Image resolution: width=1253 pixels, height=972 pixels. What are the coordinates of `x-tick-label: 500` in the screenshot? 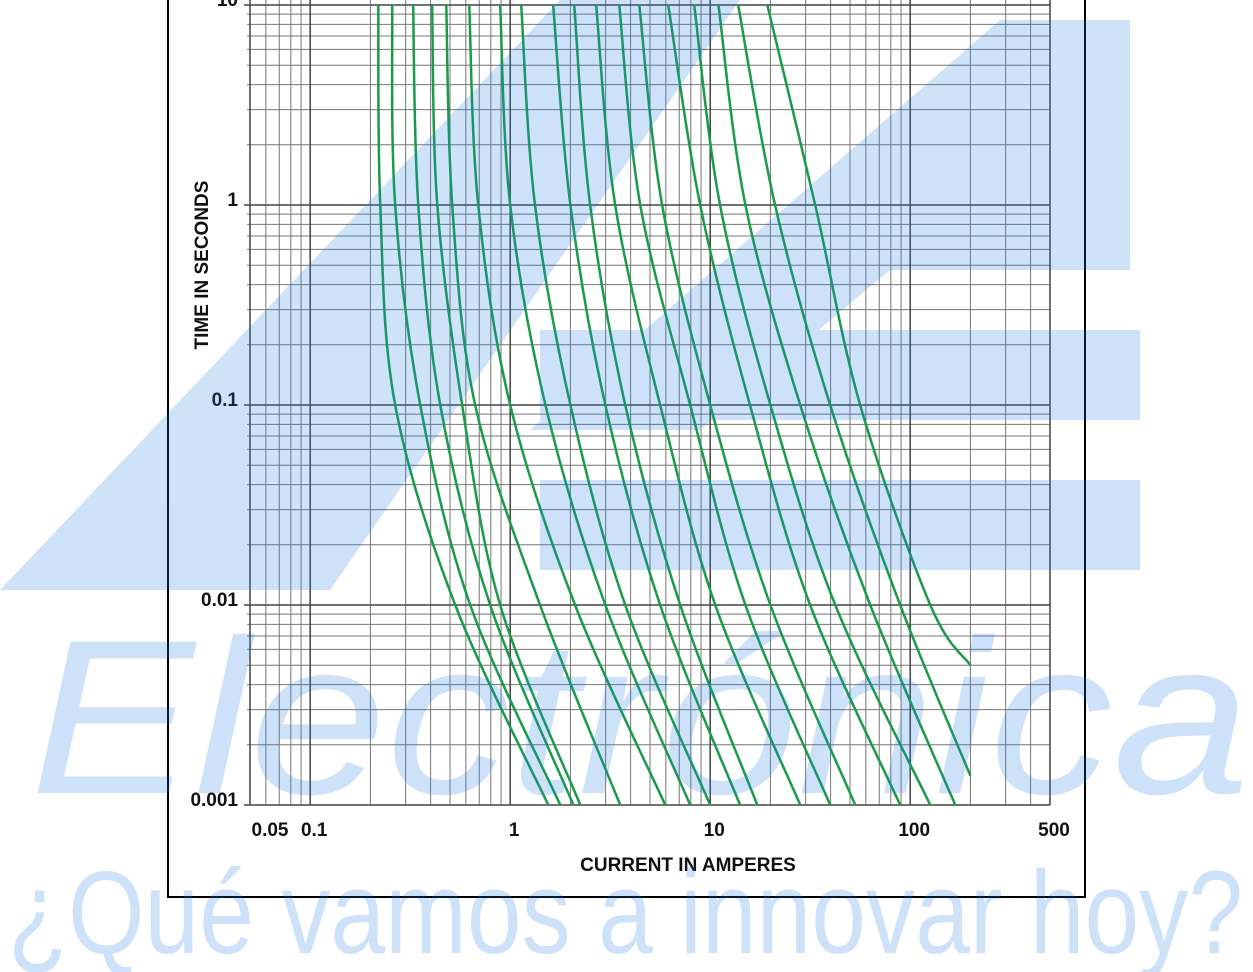 It's located at (1054, 830).